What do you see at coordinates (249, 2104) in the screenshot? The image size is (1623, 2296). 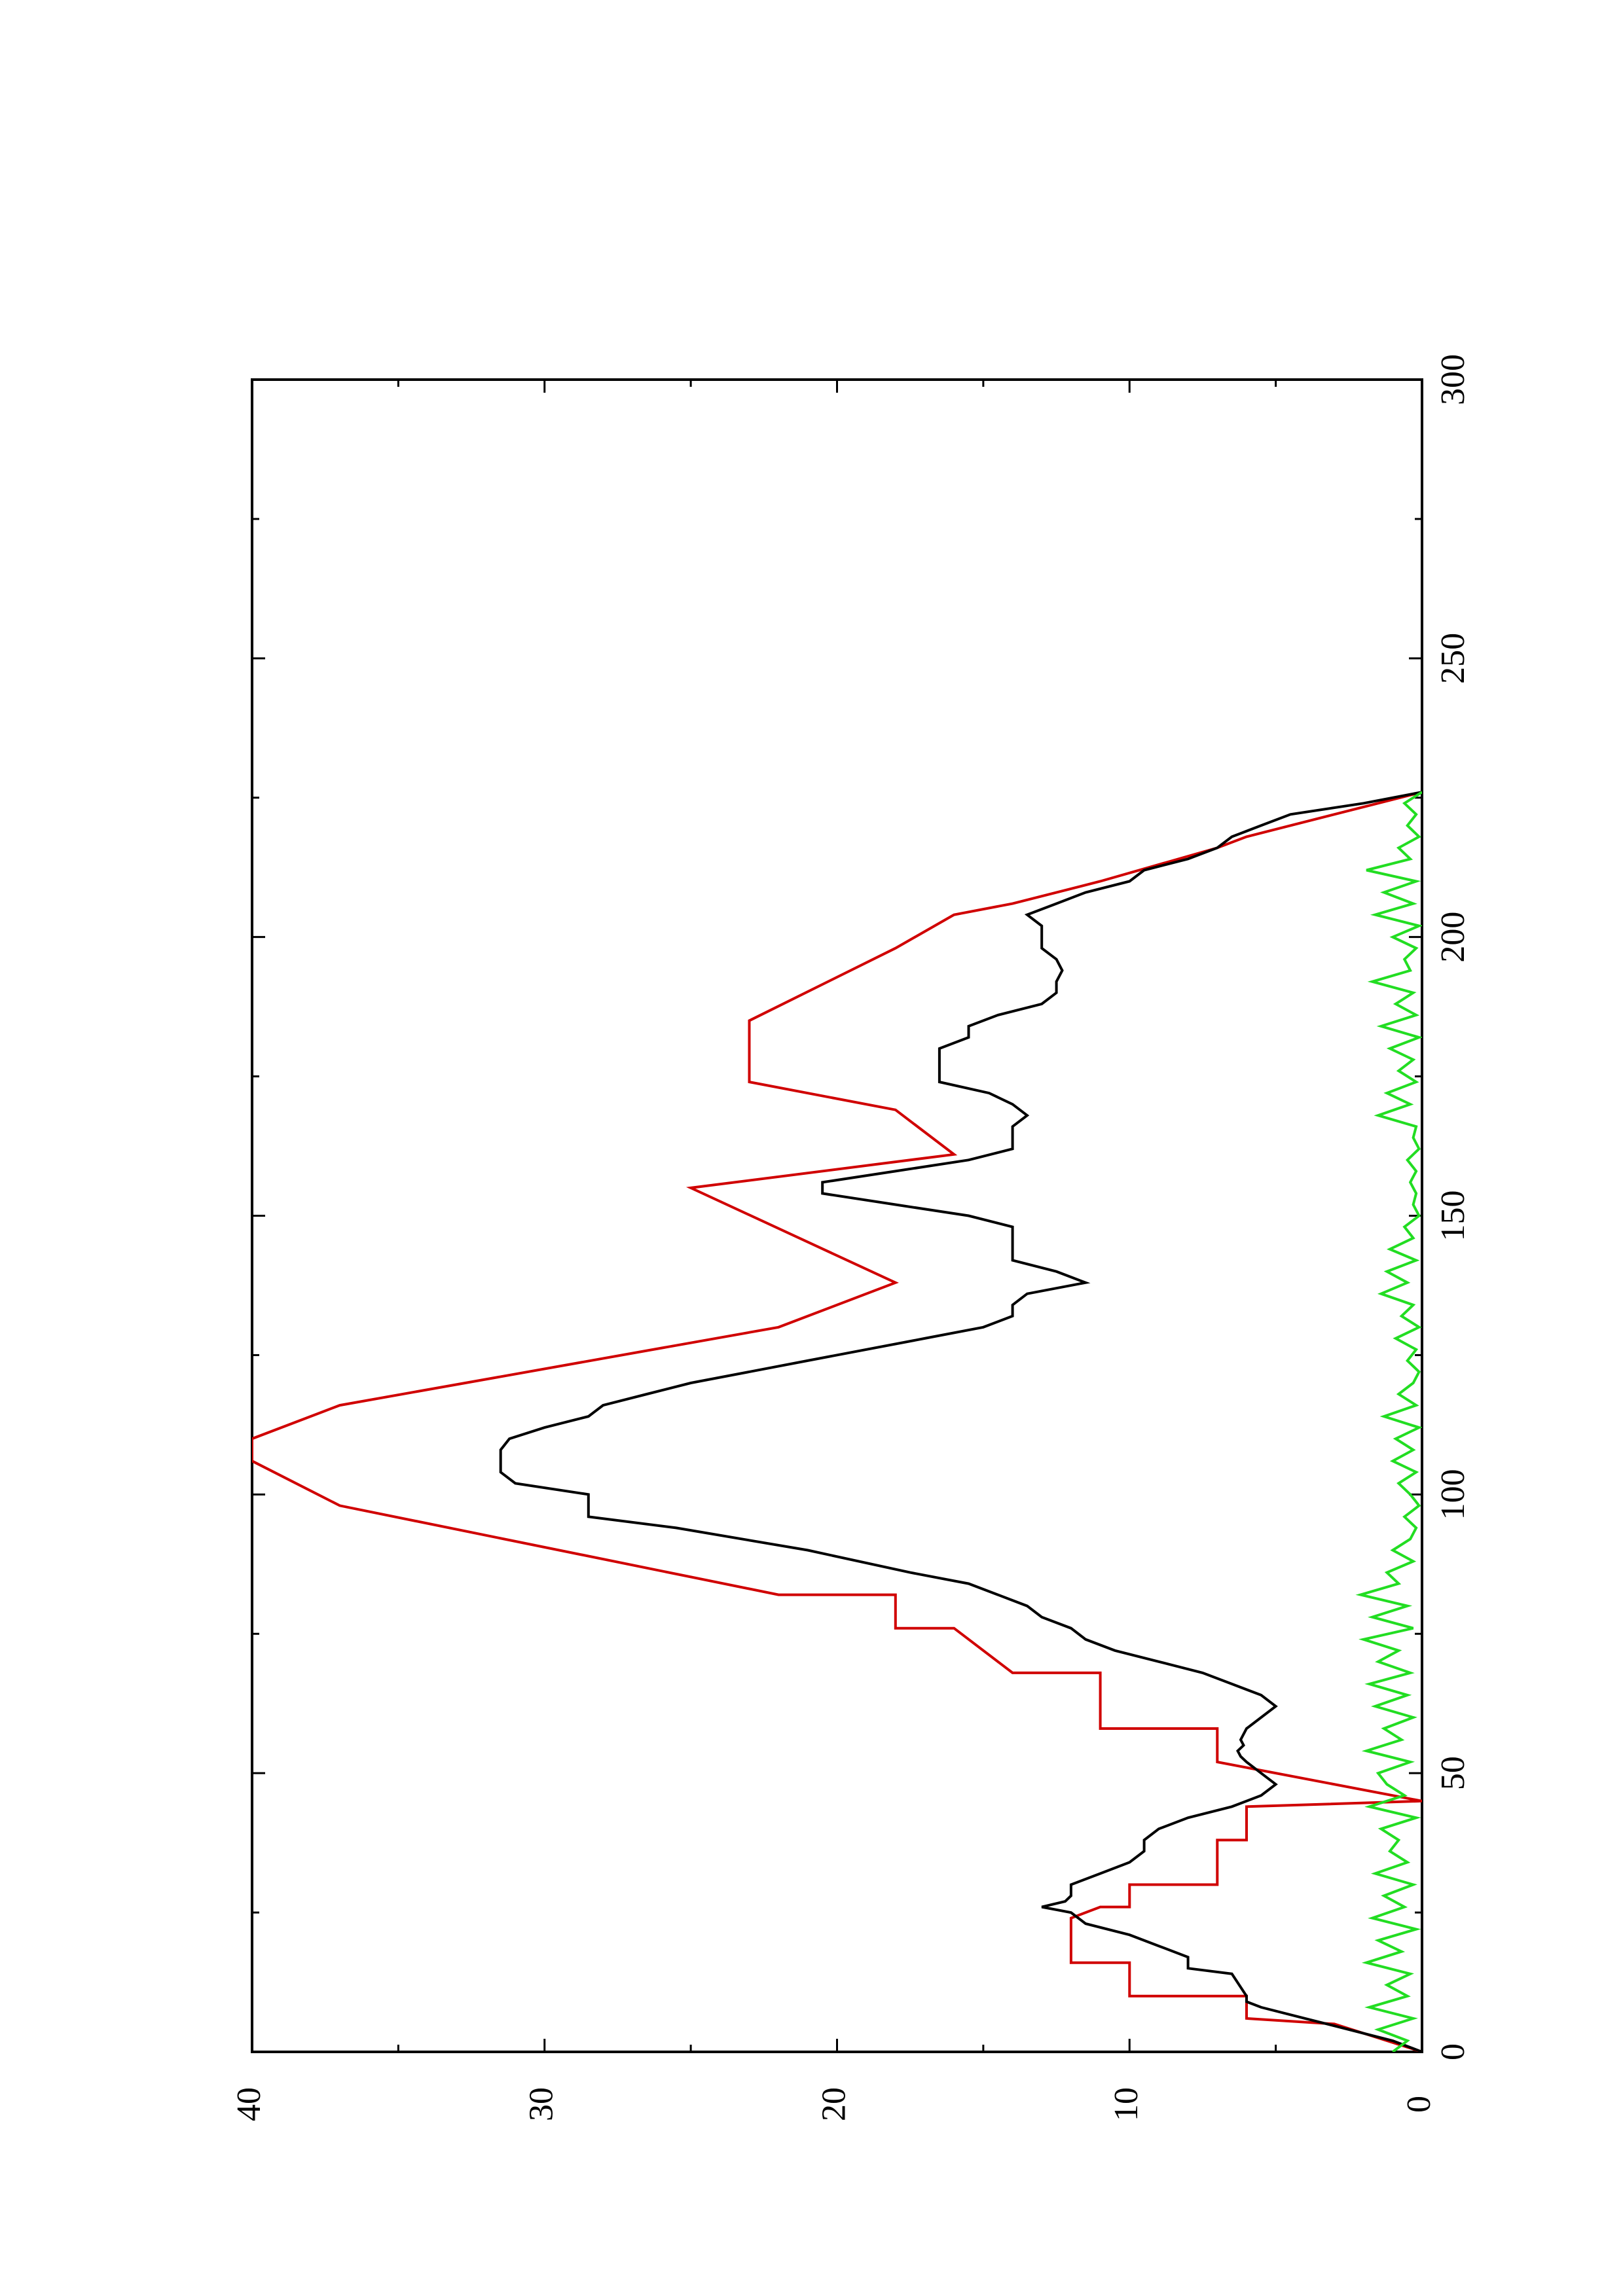 I see `y-tick-label: 40` at bounding box center [249, 2104].